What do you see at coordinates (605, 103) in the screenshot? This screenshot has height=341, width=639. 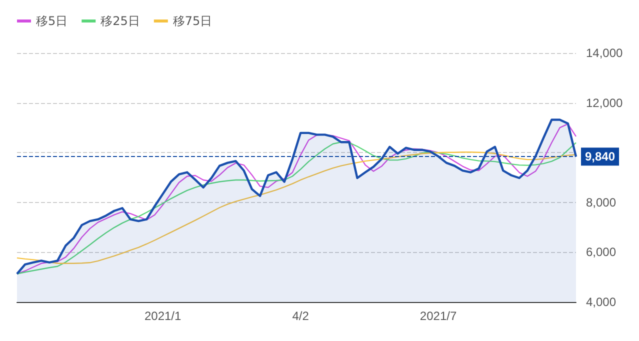 I see `y-tick-label: 12,000` at bounding box center [605, 103].